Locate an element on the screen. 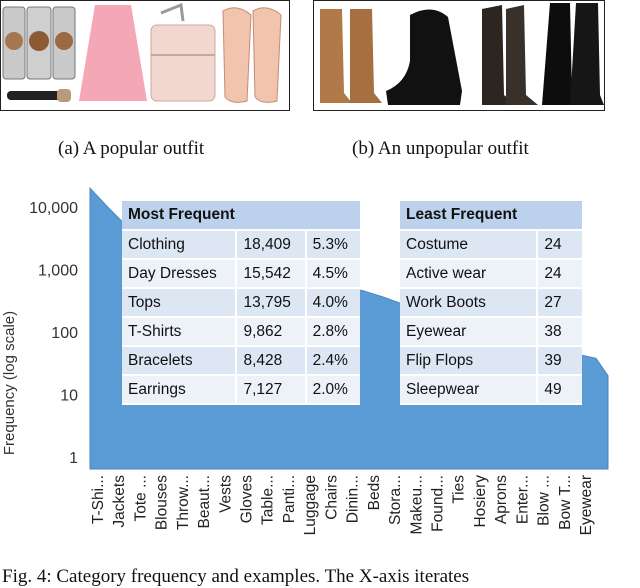 Image resolution: width=640 pixels, height=588 pixels. count-cell: 18,409 is located at coordinates (271, 245).